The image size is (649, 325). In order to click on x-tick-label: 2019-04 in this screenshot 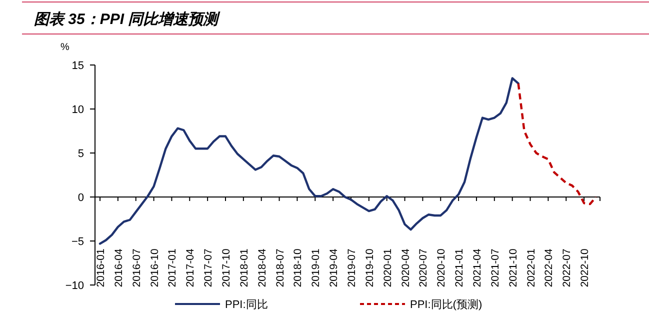, I will do `click(334, 268)`.